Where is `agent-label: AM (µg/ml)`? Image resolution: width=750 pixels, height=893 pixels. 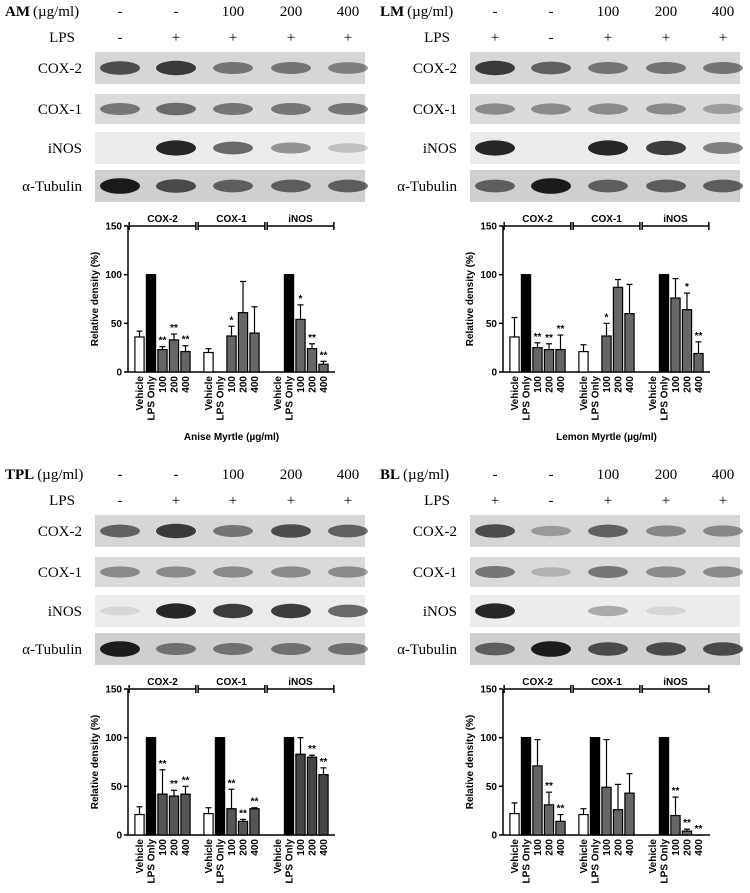 agent-label: AM (µg/ml) is located at coordinates (42, 12).